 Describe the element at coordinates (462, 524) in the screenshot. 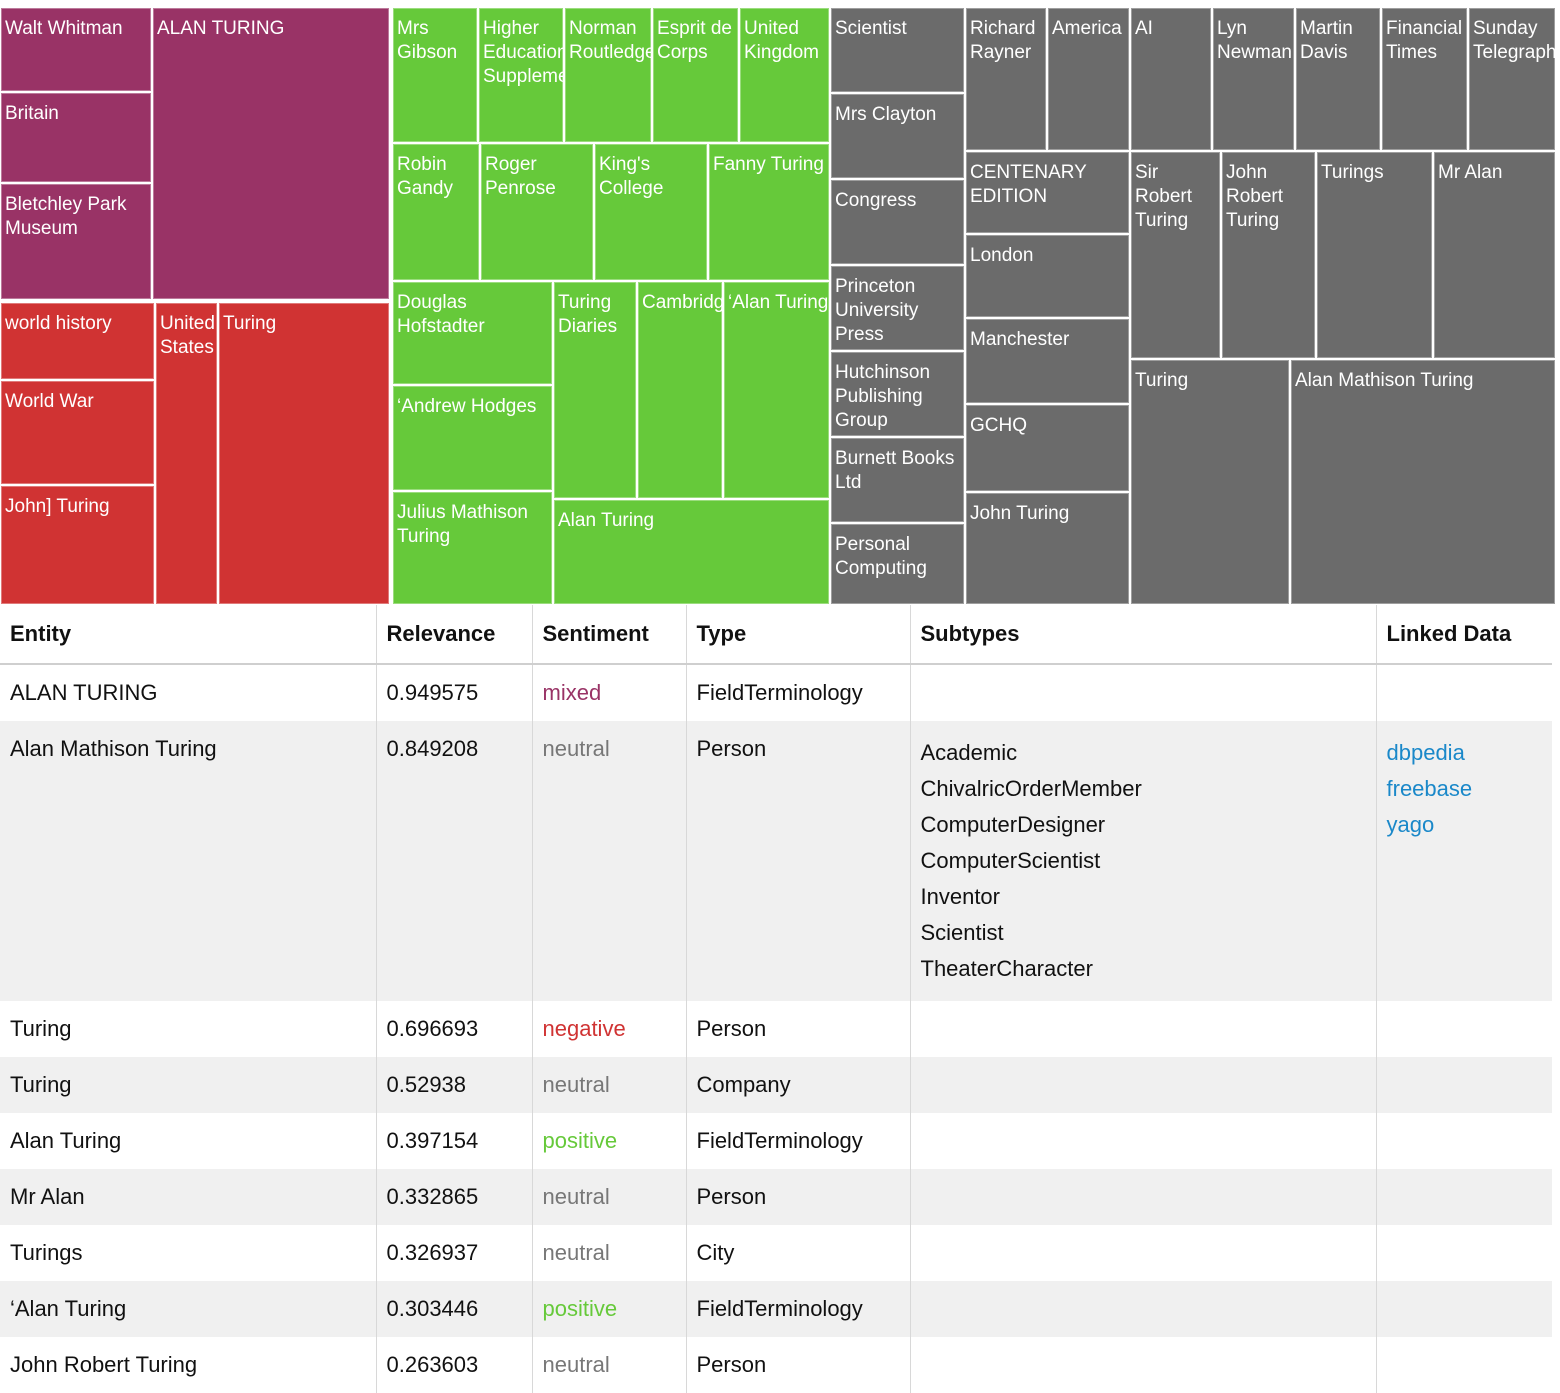

I see `treemap-tile-label: Julius Mathison Turing` at that location.